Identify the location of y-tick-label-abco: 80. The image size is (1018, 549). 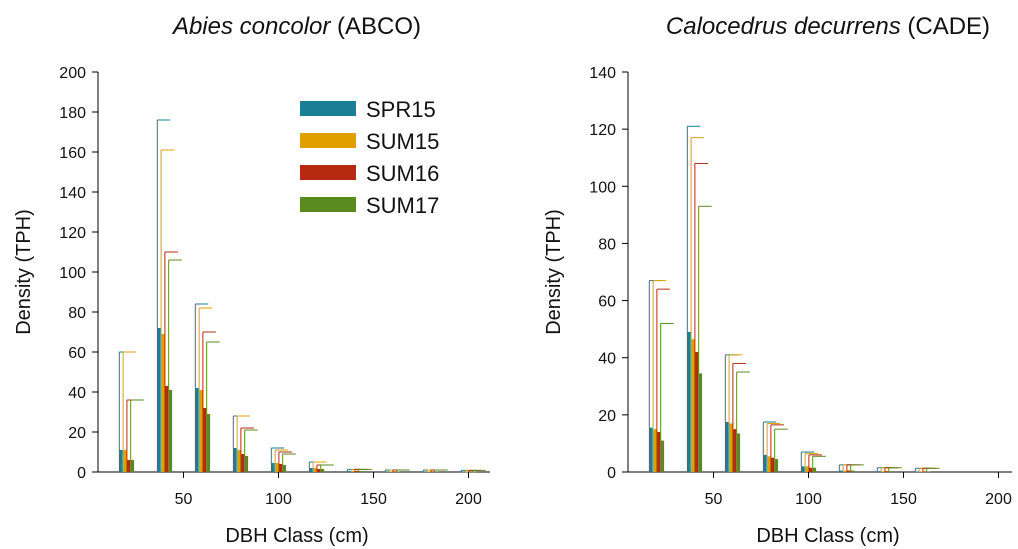
(77, 313).